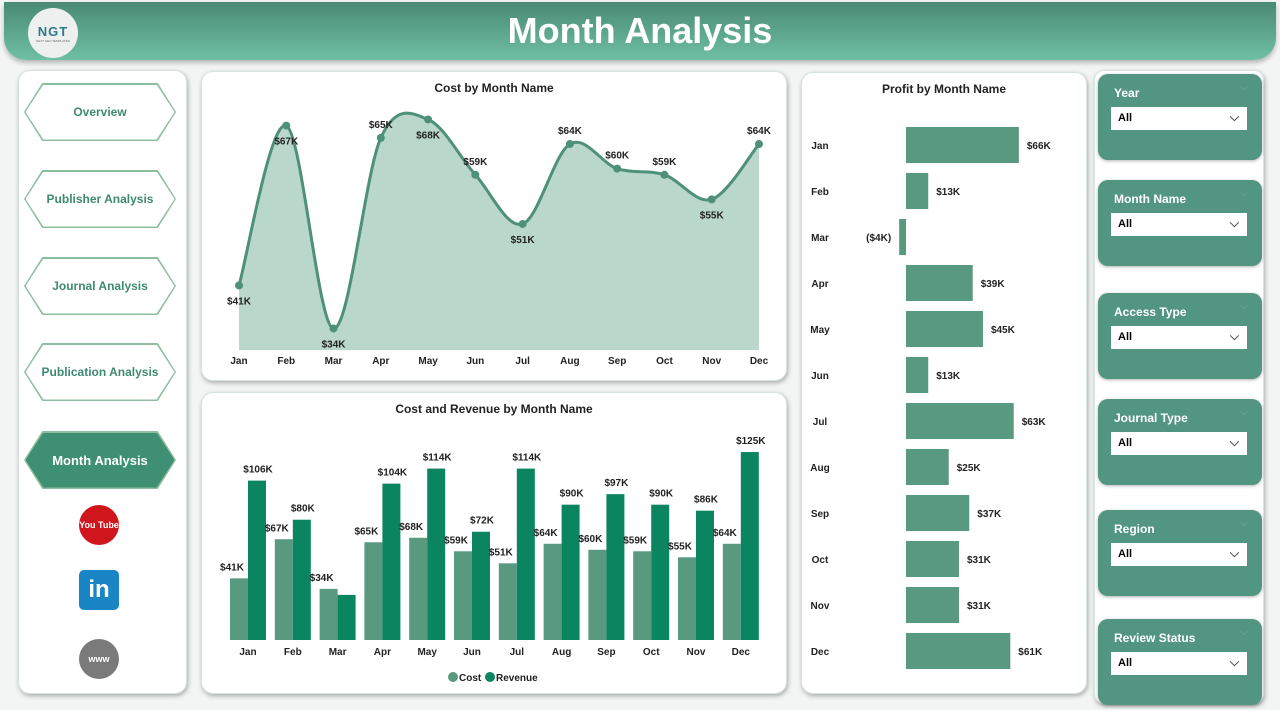  What do you see at coordinates (819, 284) in the screenshot?
I see `y-tick-label: Apr` at bounding box center [819, 284].